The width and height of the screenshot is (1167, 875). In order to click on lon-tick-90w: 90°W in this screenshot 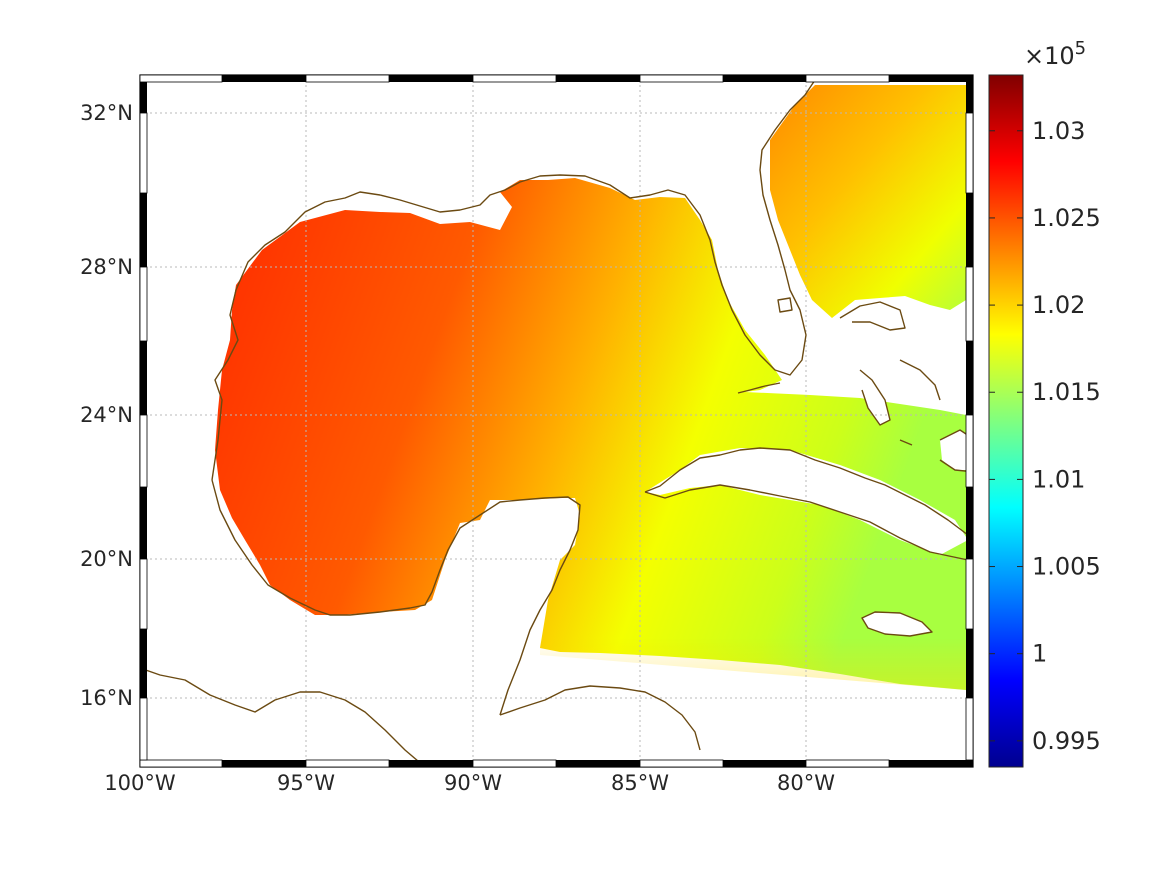, I will do `click(473, 783)`.